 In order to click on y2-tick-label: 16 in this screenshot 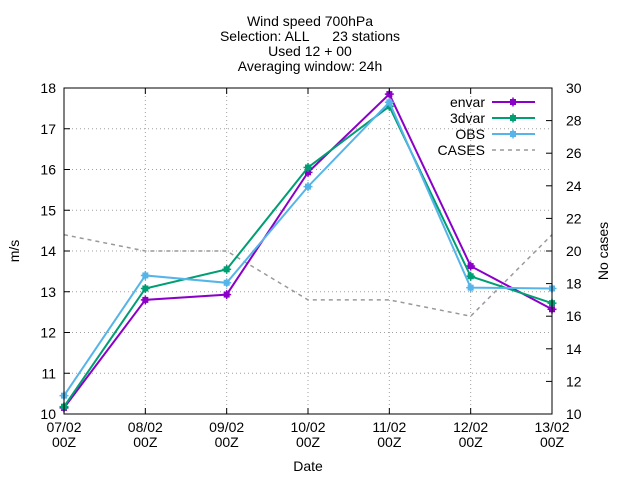, I will do `click(574, 316)`.